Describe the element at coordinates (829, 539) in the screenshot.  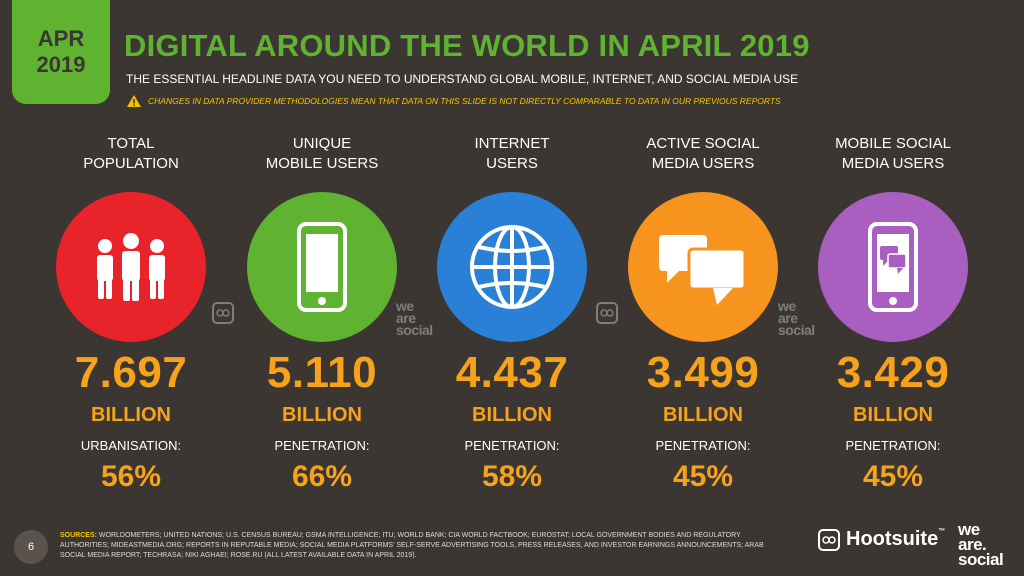
I see `hootsuite-owl-icon` at that location.